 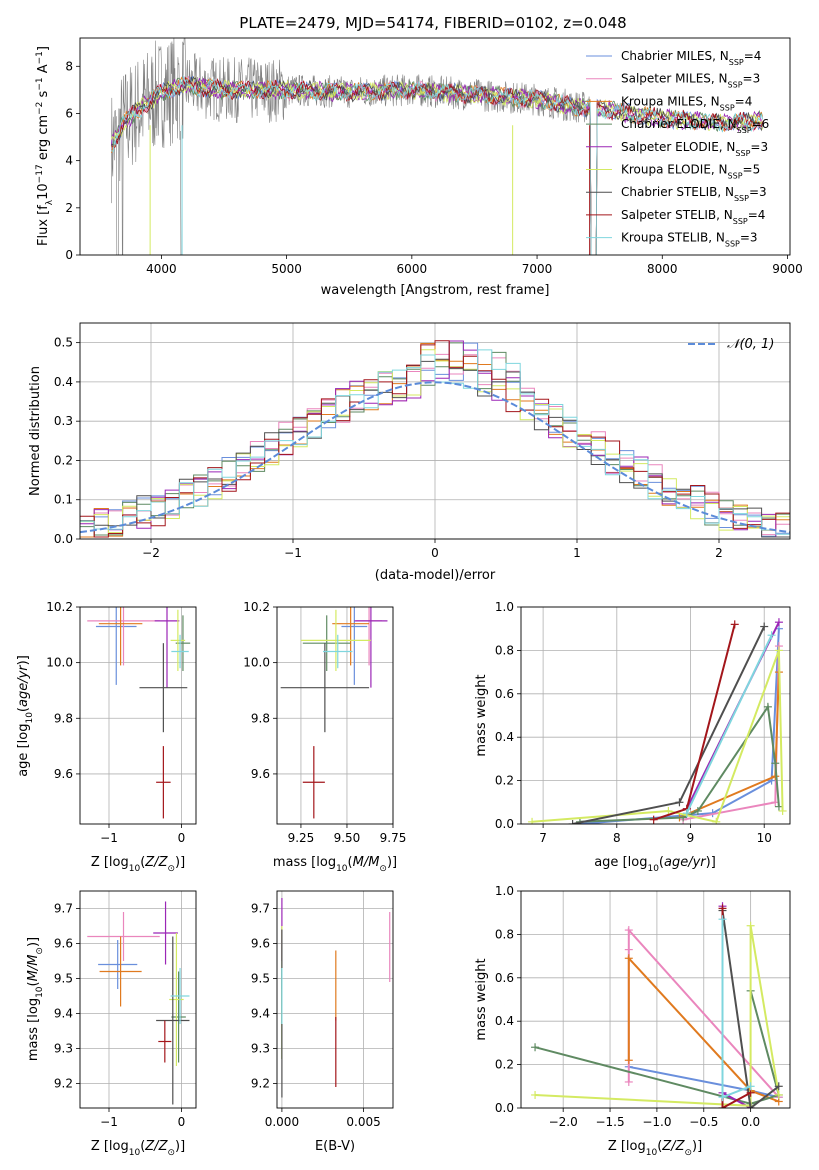 What do you see at coordinates (750, 344) in the screenshot?
I see `legend-label: 𝒩(0, 1)` at bounding box center [750, 344].